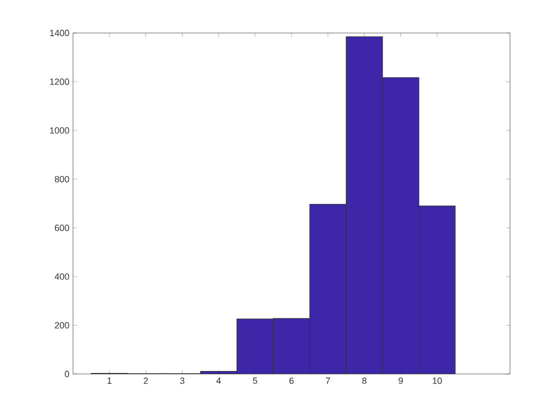 This screenshot has height=420, width=560. I want to click on y-tick-label: 400, so click(62, 276).